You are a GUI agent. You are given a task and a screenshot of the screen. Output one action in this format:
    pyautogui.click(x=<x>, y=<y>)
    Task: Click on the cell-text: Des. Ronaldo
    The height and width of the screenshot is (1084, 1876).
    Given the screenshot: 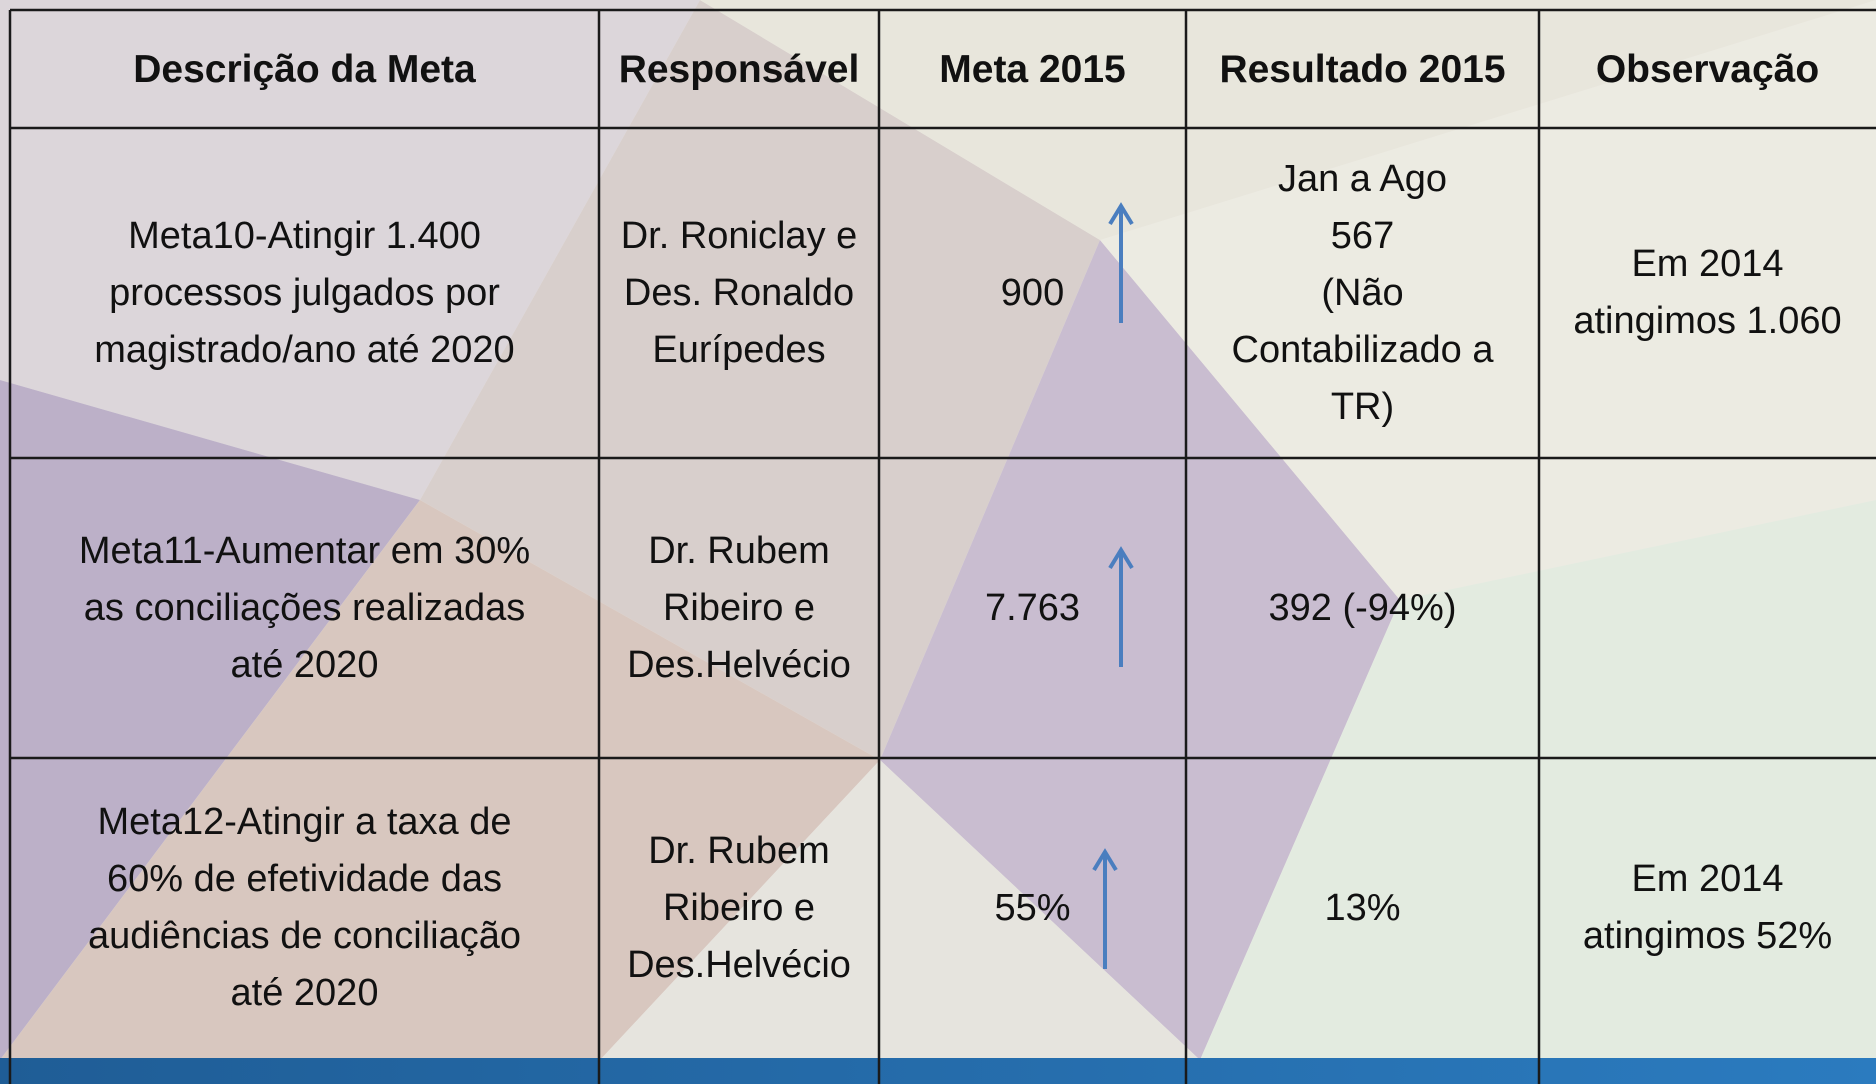 What is the action you would take?
    pyautogui.click(x=739, y=292)
    